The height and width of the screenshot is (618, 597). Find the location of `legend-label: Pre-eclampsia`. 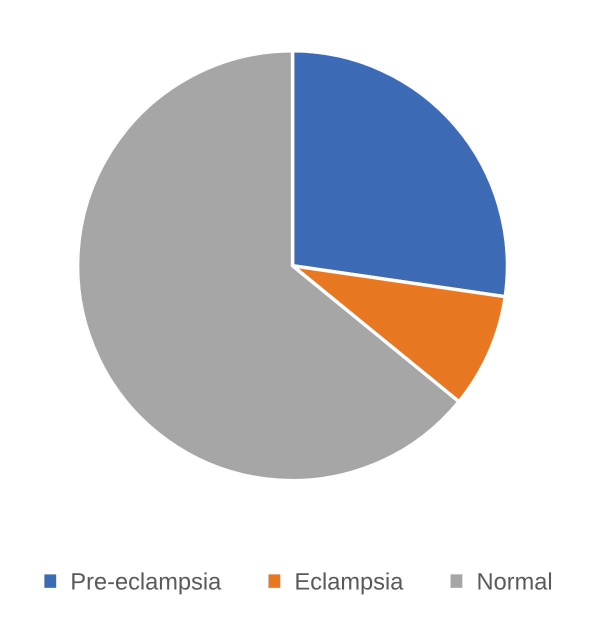

legend-label: Pre-eclampsia is located at coordinates (147, 583).